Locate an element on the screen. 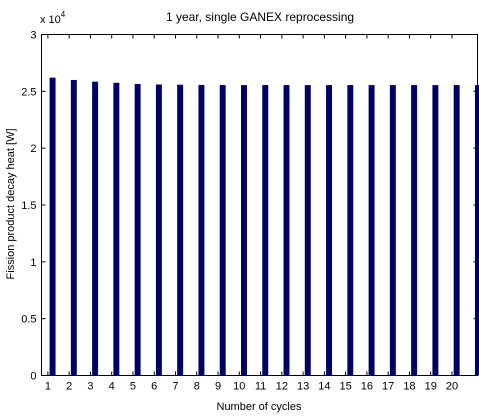  x-tick-label: 19 is located at coordinates (431, 387).